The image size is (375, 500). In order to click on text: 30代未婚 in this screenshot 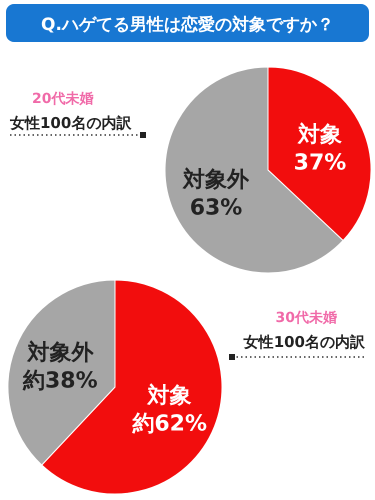, I will do `click(306, 318)`.